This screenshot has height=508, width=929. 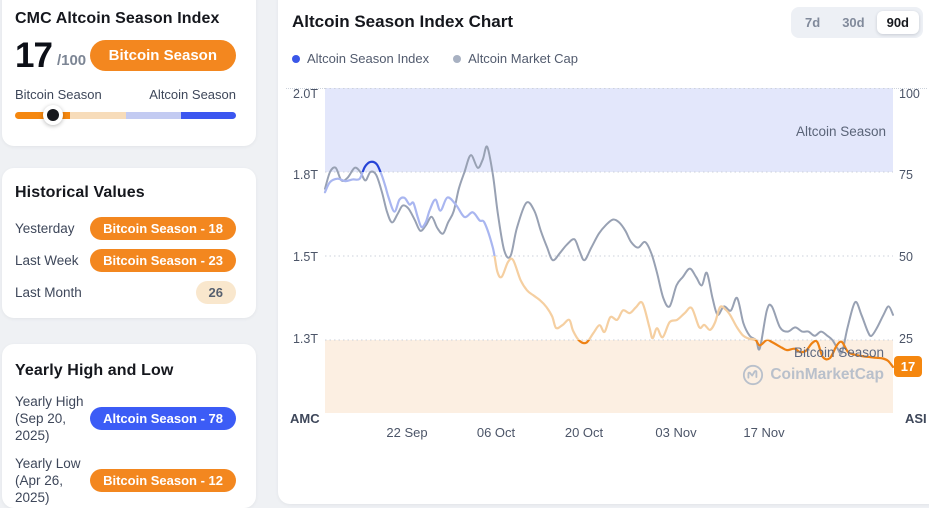 I want to click on historical-card-title: Historical Values, so click(x=80, y=192).